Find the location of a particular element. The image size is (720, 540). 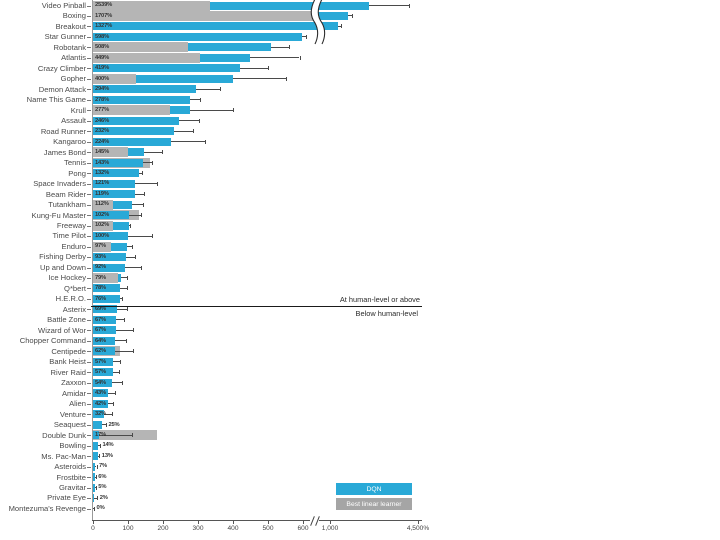

legend-best-linear-swatch: Best linear learner is located at coordinates (374, 504).